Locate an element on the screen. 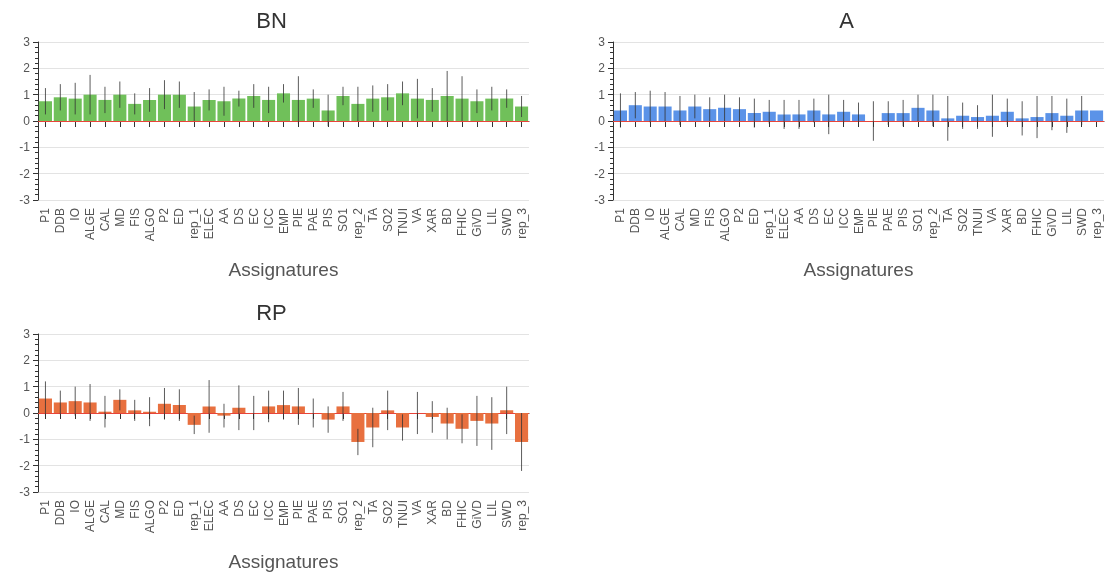  chart-title: A is located at coordinates (847, 20).